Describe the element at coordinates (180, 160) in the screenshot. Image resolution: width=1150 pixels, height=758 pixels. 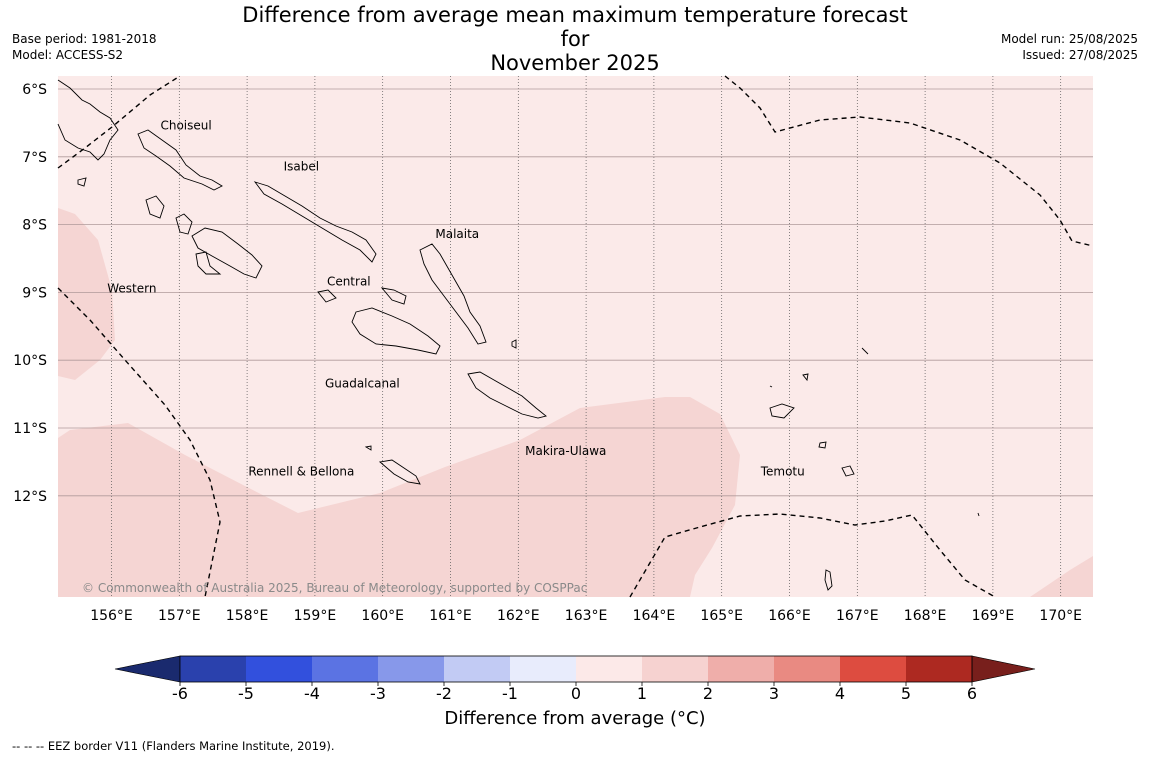
I see `choiseul-coast` at that location.